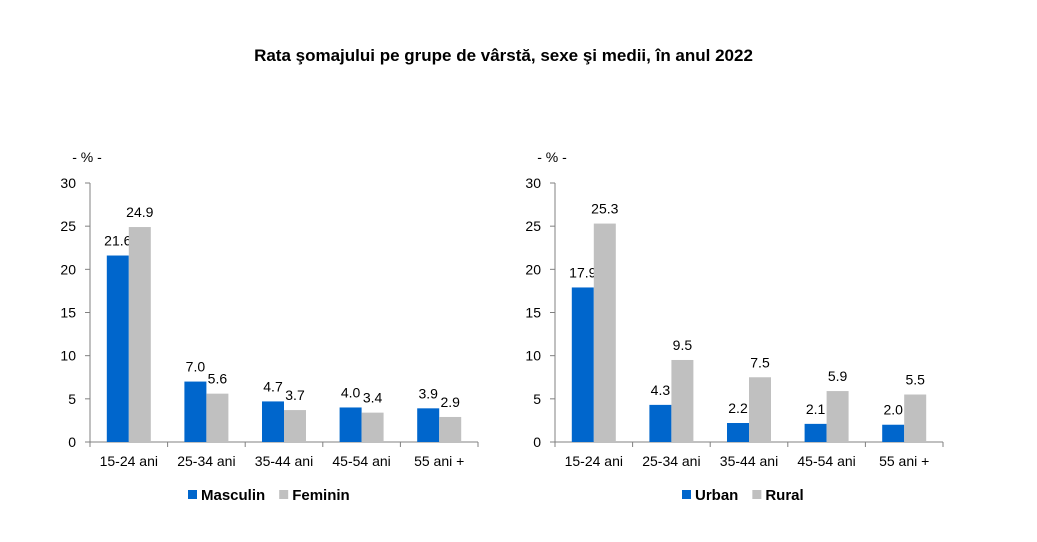 The width and height of the screenshot is (1037, 542). I want to click on right-data-label: 2.1, so click(816, 409).